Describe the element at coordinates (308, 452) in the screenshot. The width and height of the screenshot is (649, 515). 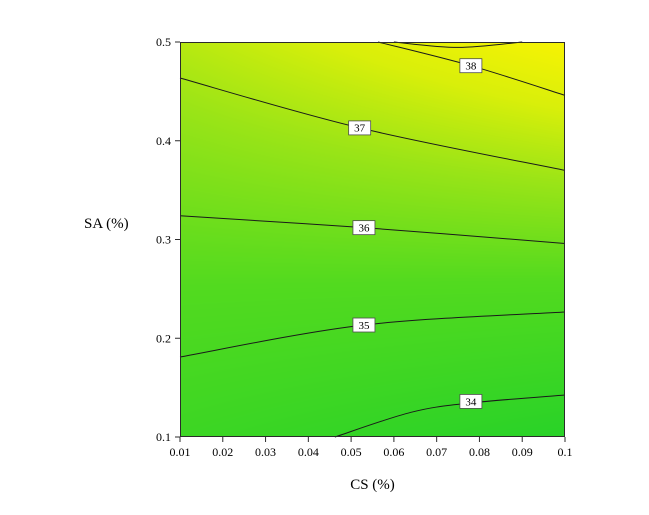
I see `x-tick-label: 0.04` at that location.